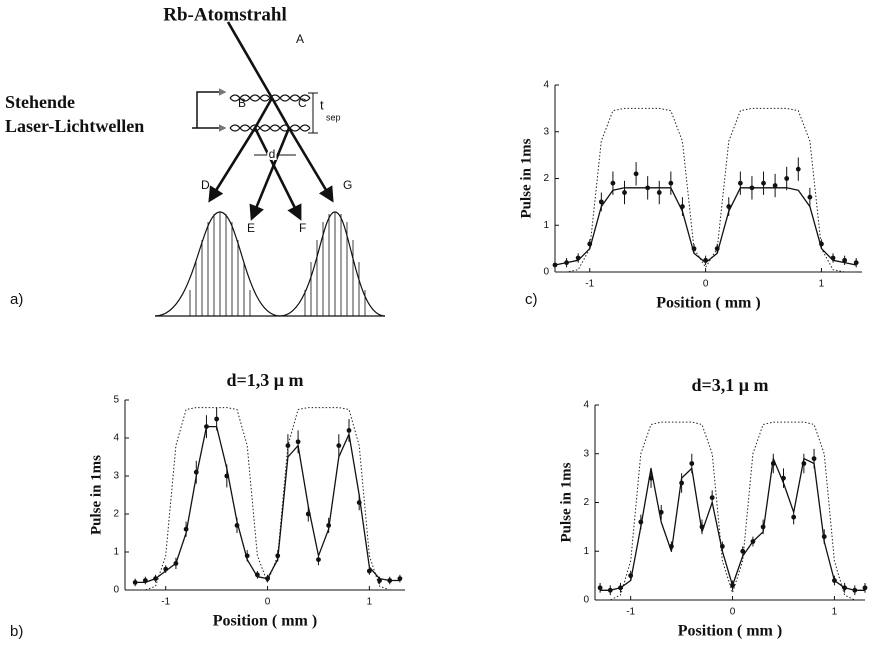 This screenshot has width=891, height=646. I want to click on laser-label: Laser-Lichtwellen, so click(74, 126).